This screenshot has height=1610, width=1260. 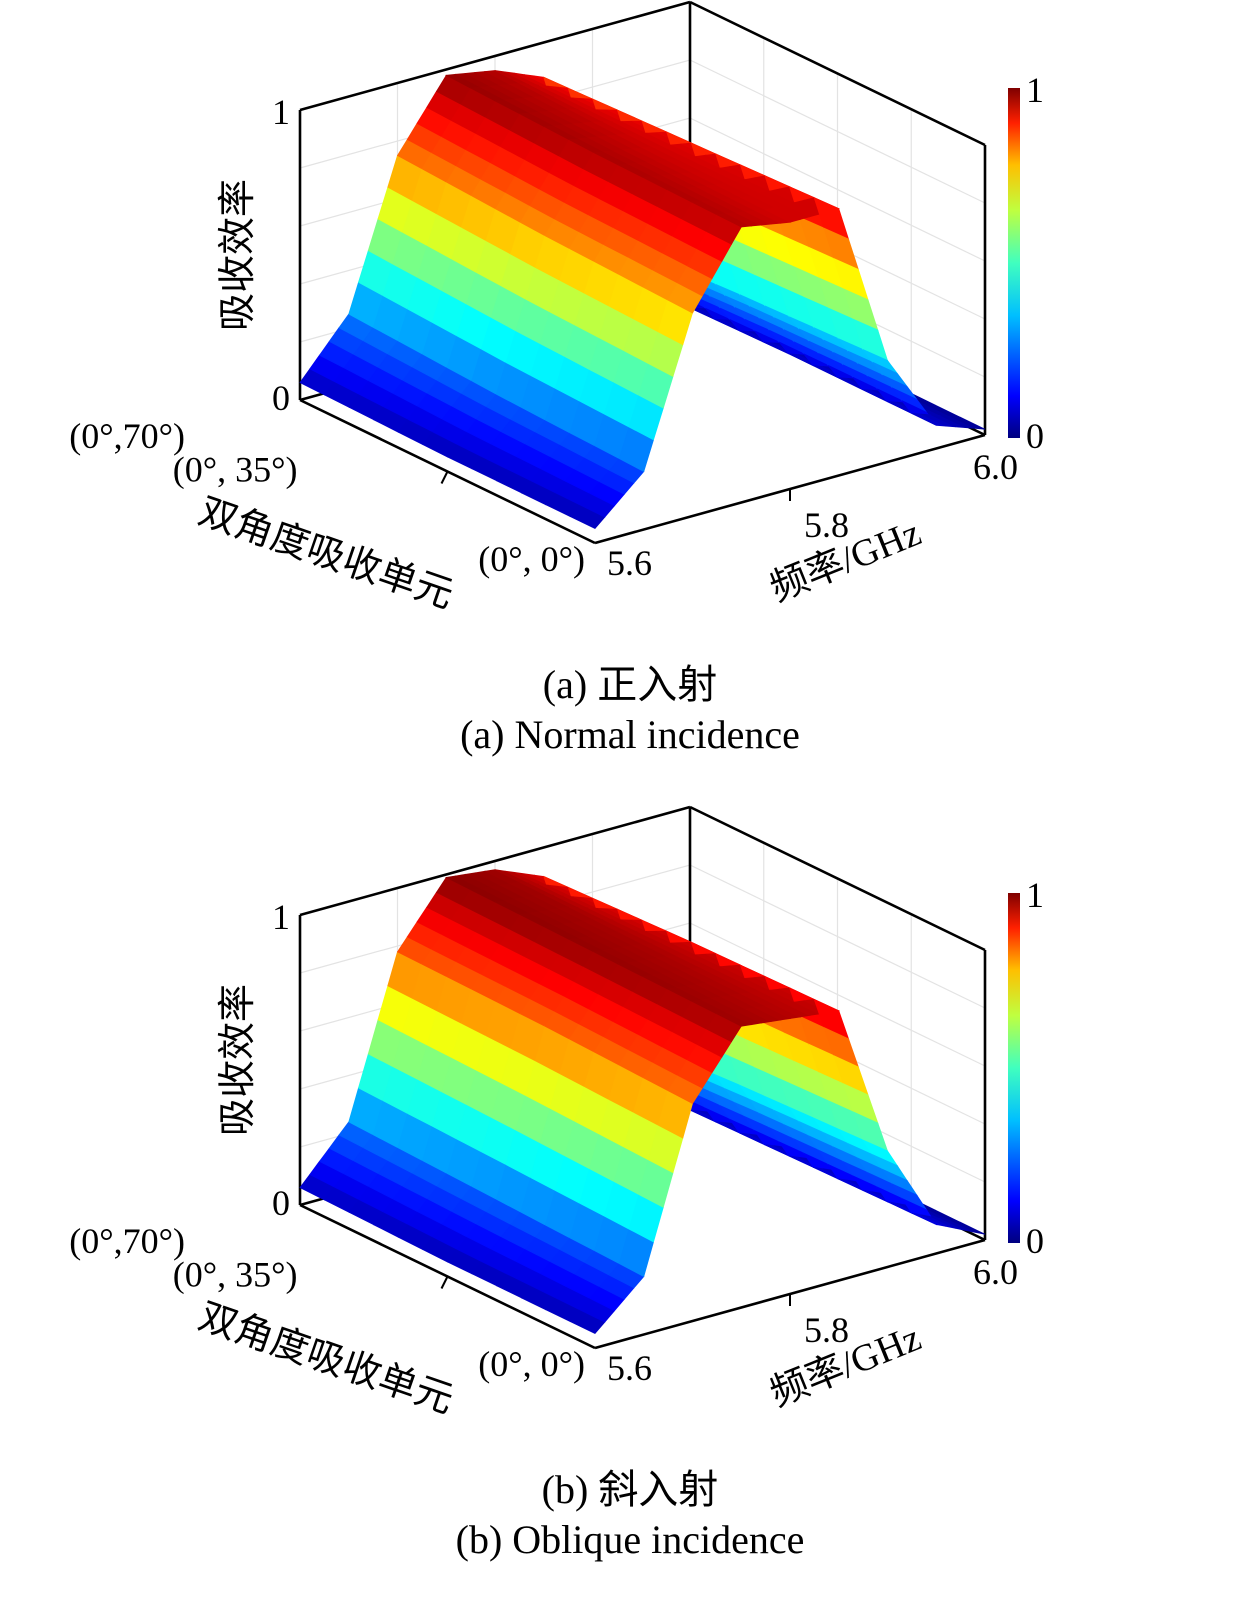 I want to click on colorbar-a: 10, so click(x=1026, y=263).